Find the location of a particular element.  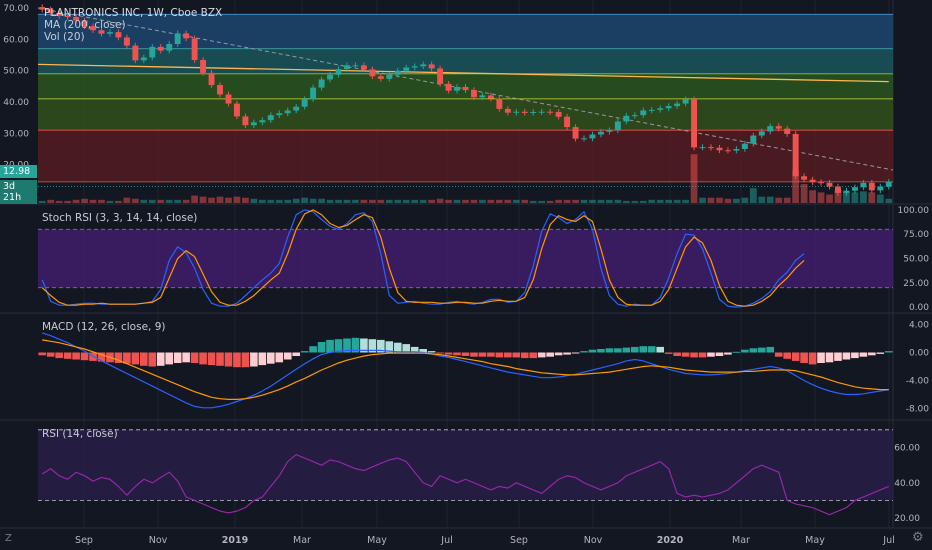

time-tick: Jul is located at coordinates (446, 540).